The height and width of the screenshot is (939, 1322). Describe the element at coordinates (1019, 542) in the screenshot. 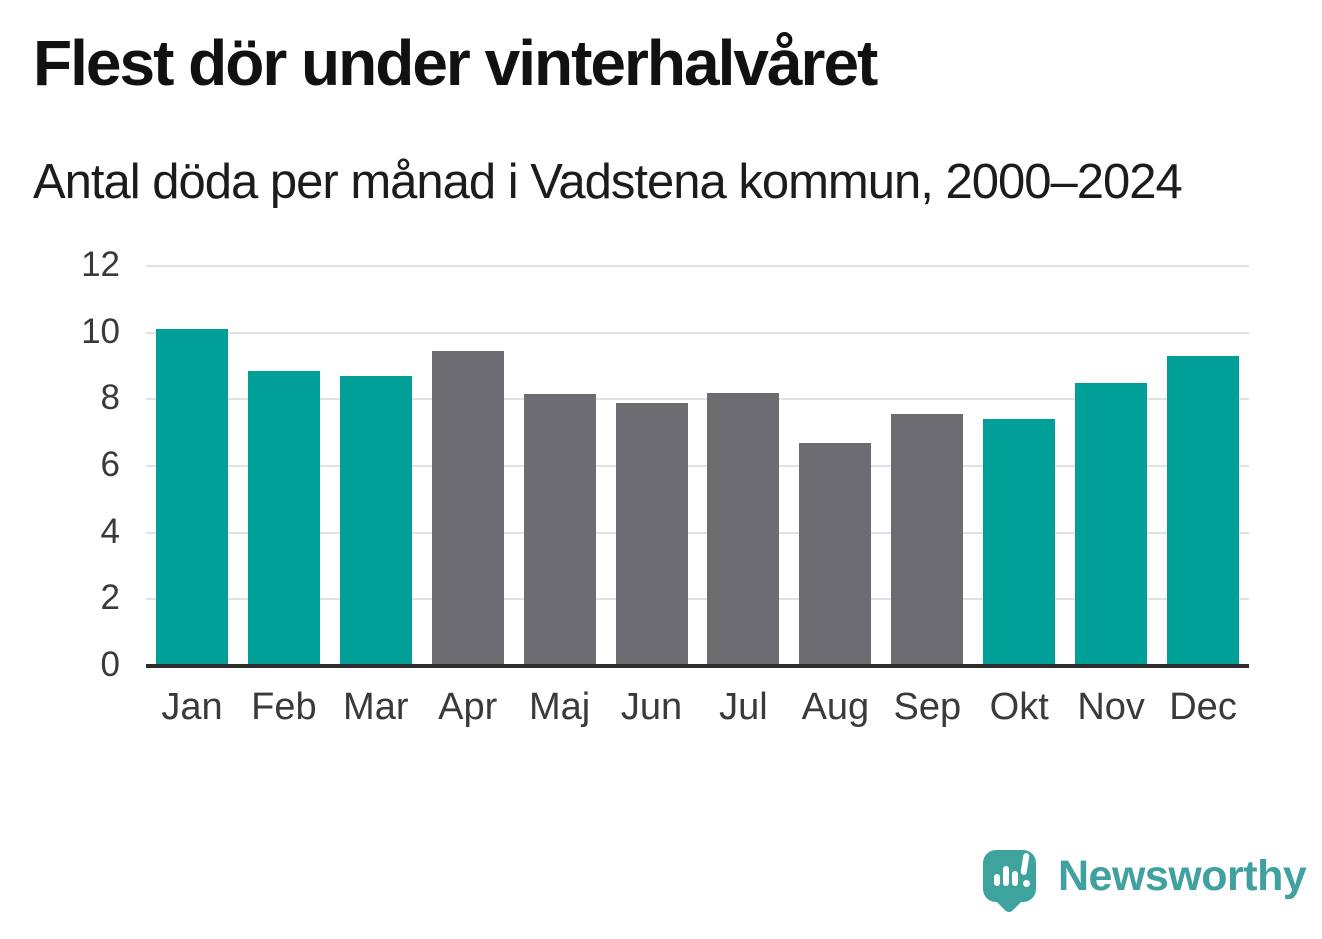

I see `bar-okt` at that location.